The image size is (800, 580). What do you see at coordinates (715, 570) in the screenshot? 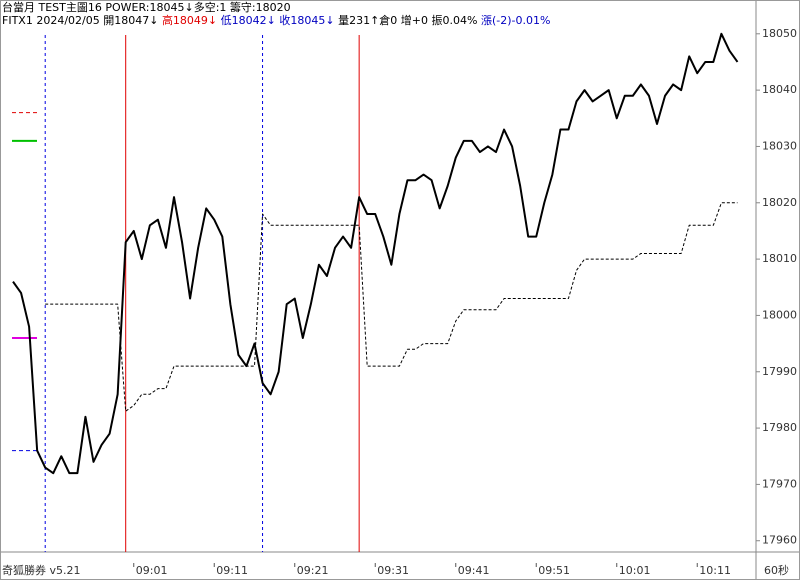
I see `x-tick-label: 10:11` at bounding box center [715, 570].